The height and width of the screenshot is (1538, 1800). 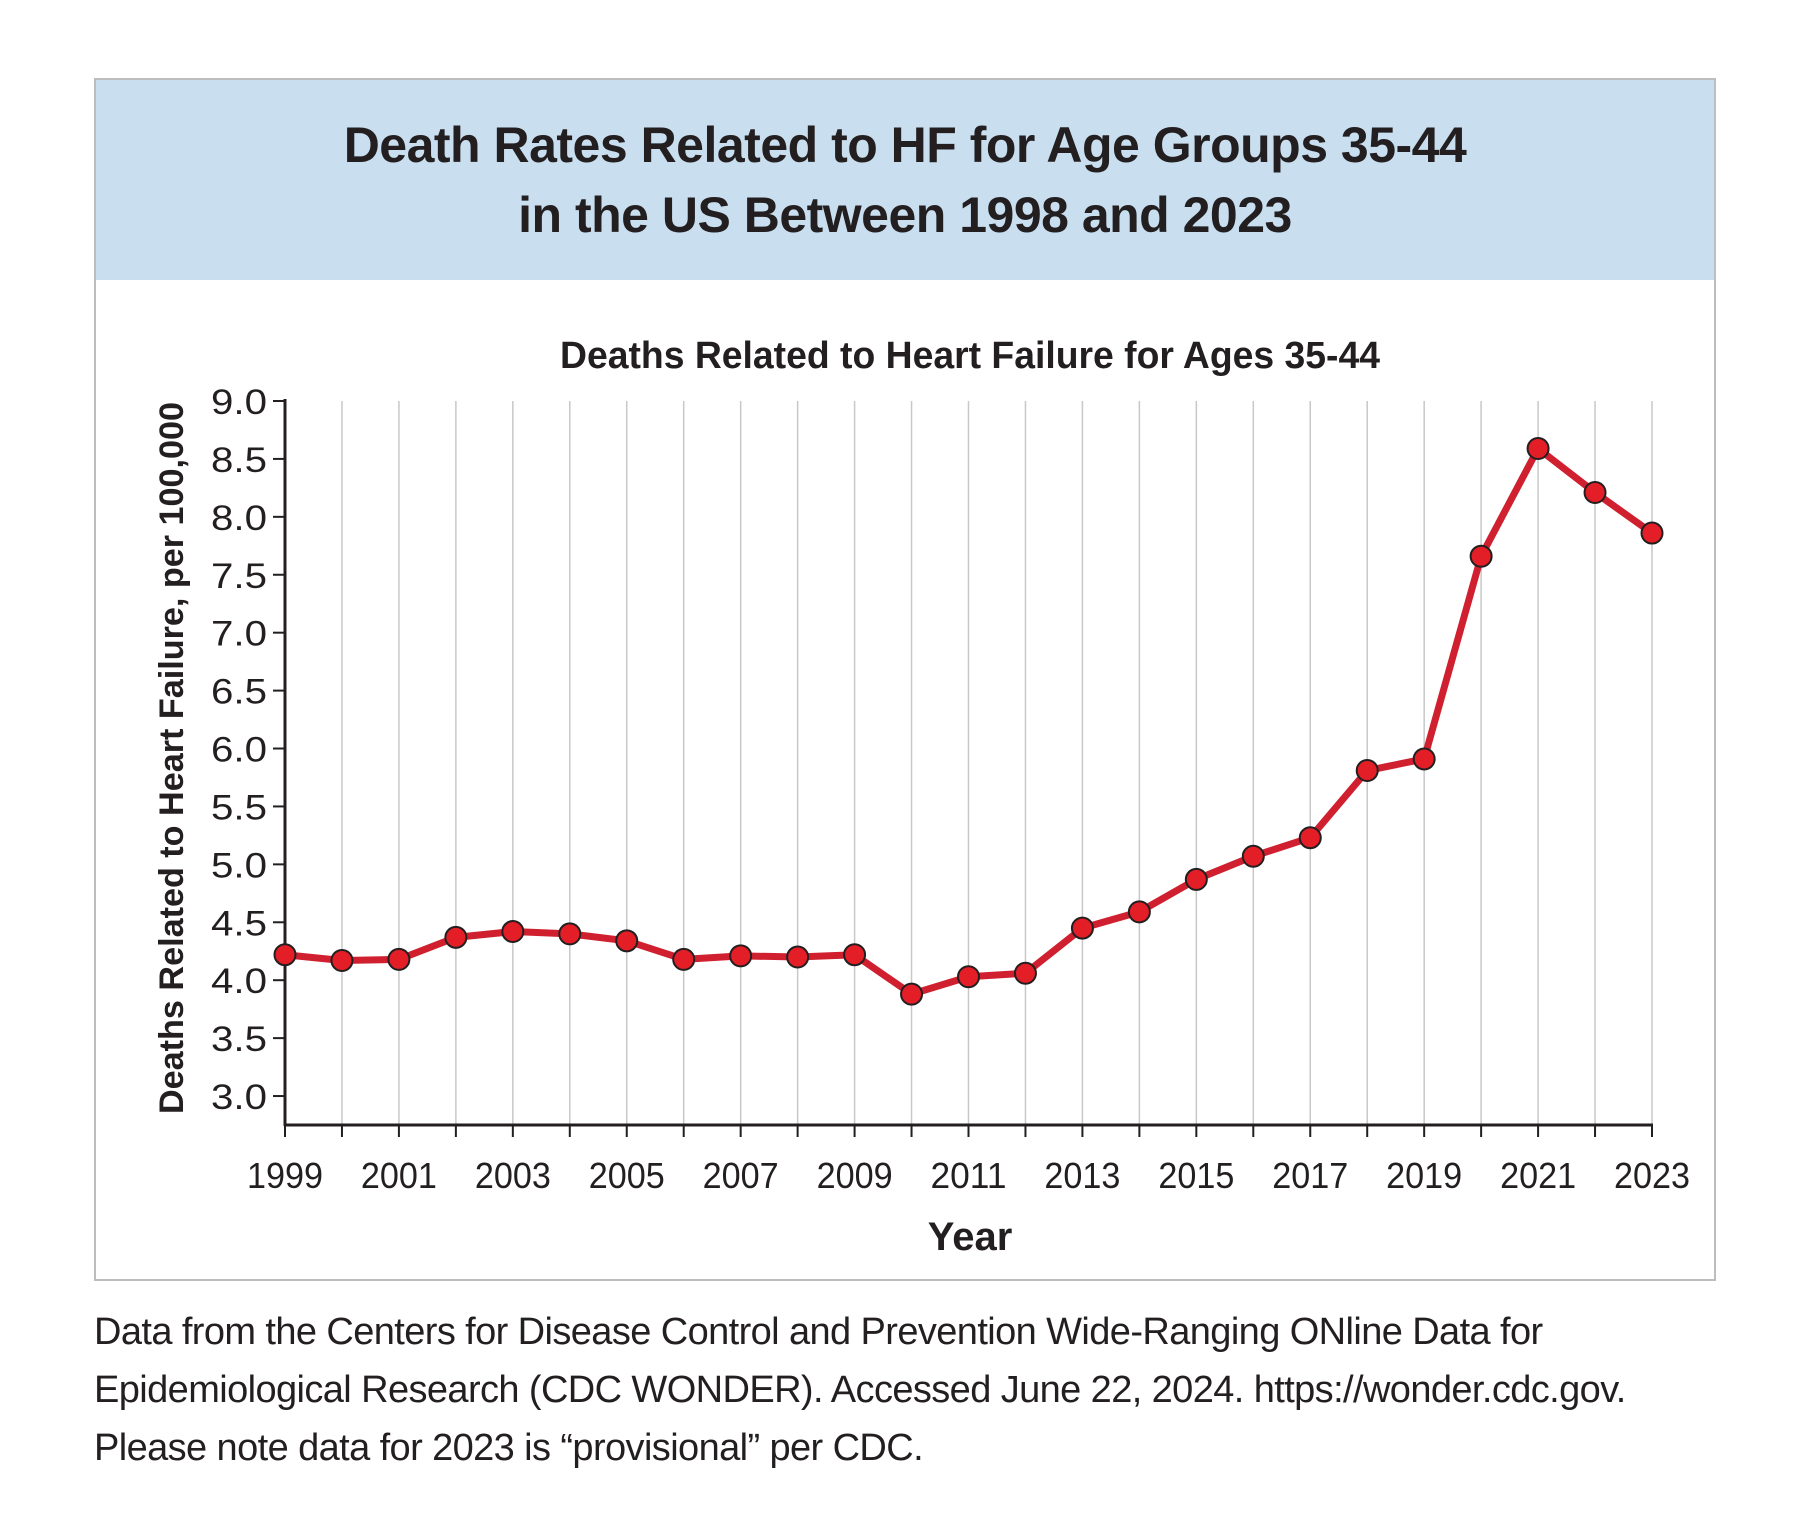 What do you see at coordinates (239, 402) in the screenshot?
I see `y-tick-label-9.0: 9.0` at bounding box center [239, 402].